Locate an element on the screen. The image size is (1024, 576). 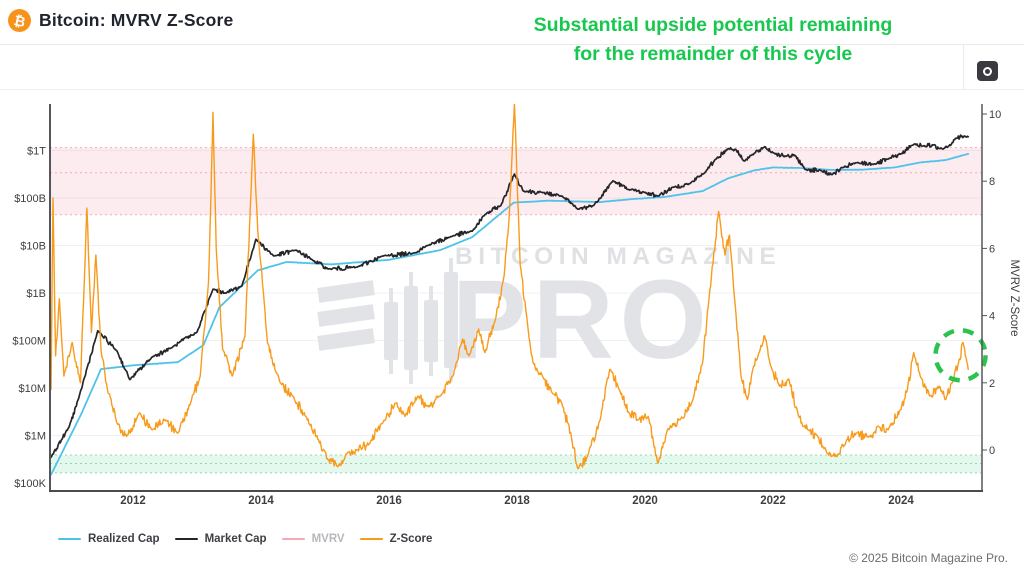
left-axis-tick: $1B is located at coordinates (36, 294).